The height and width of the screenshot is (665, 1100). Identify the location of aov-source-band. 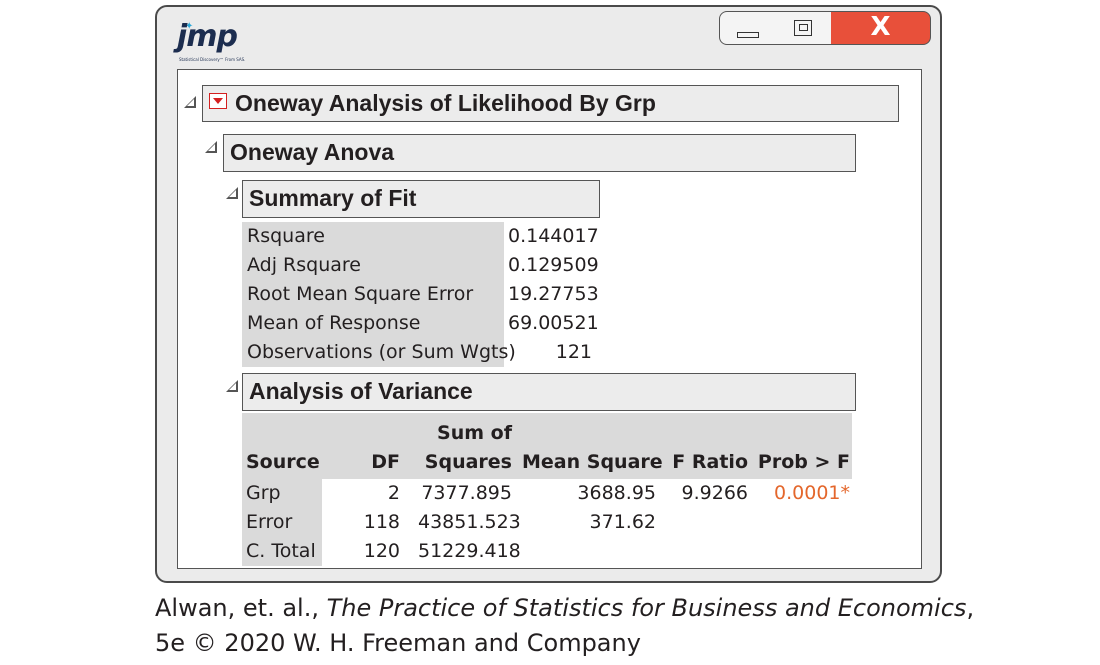
(282, 522).